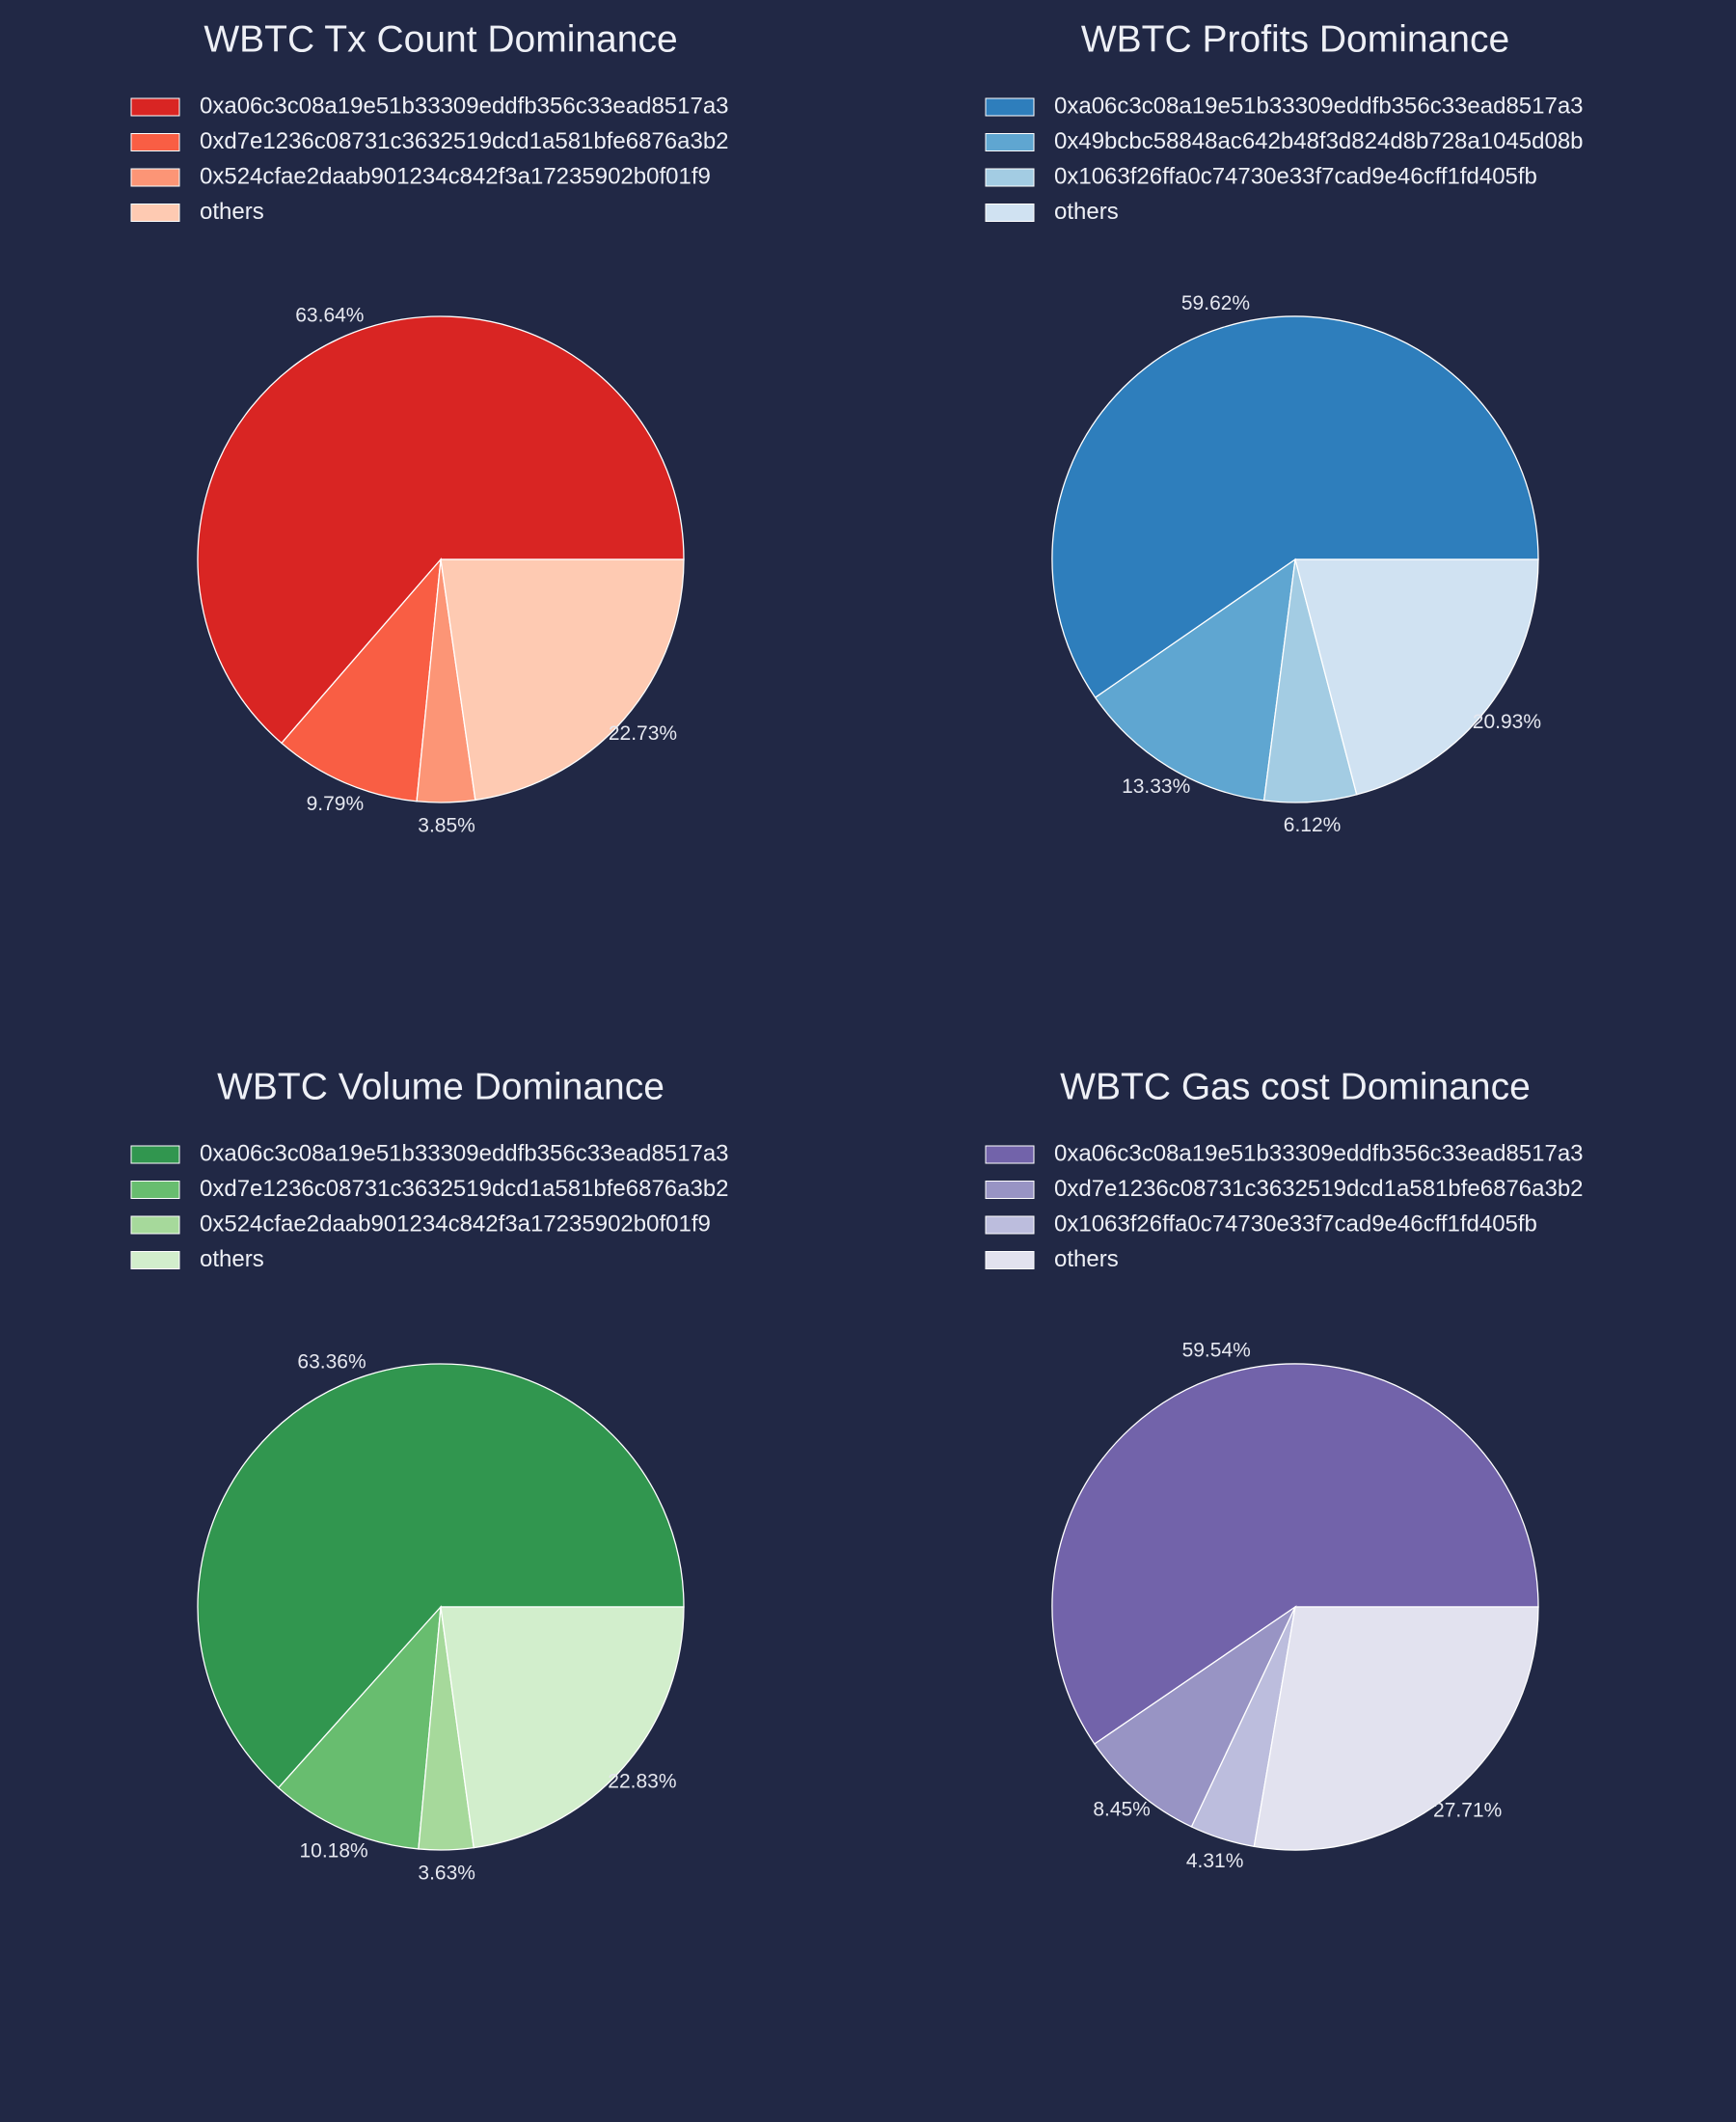  Describe the element at coordinates (642, 1782) in the screenshot. I see `slice-percent-label: 22.83%` at that location.